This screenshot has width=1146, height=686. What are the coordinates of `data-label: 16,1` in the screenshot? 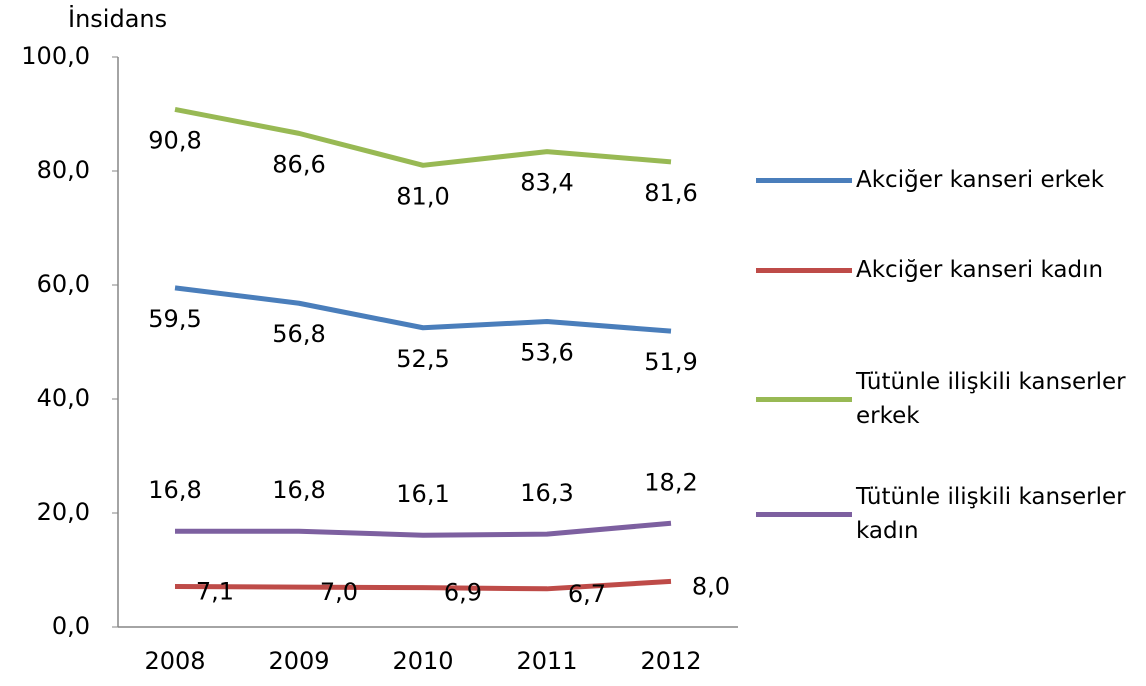 It's located at (422, 494).